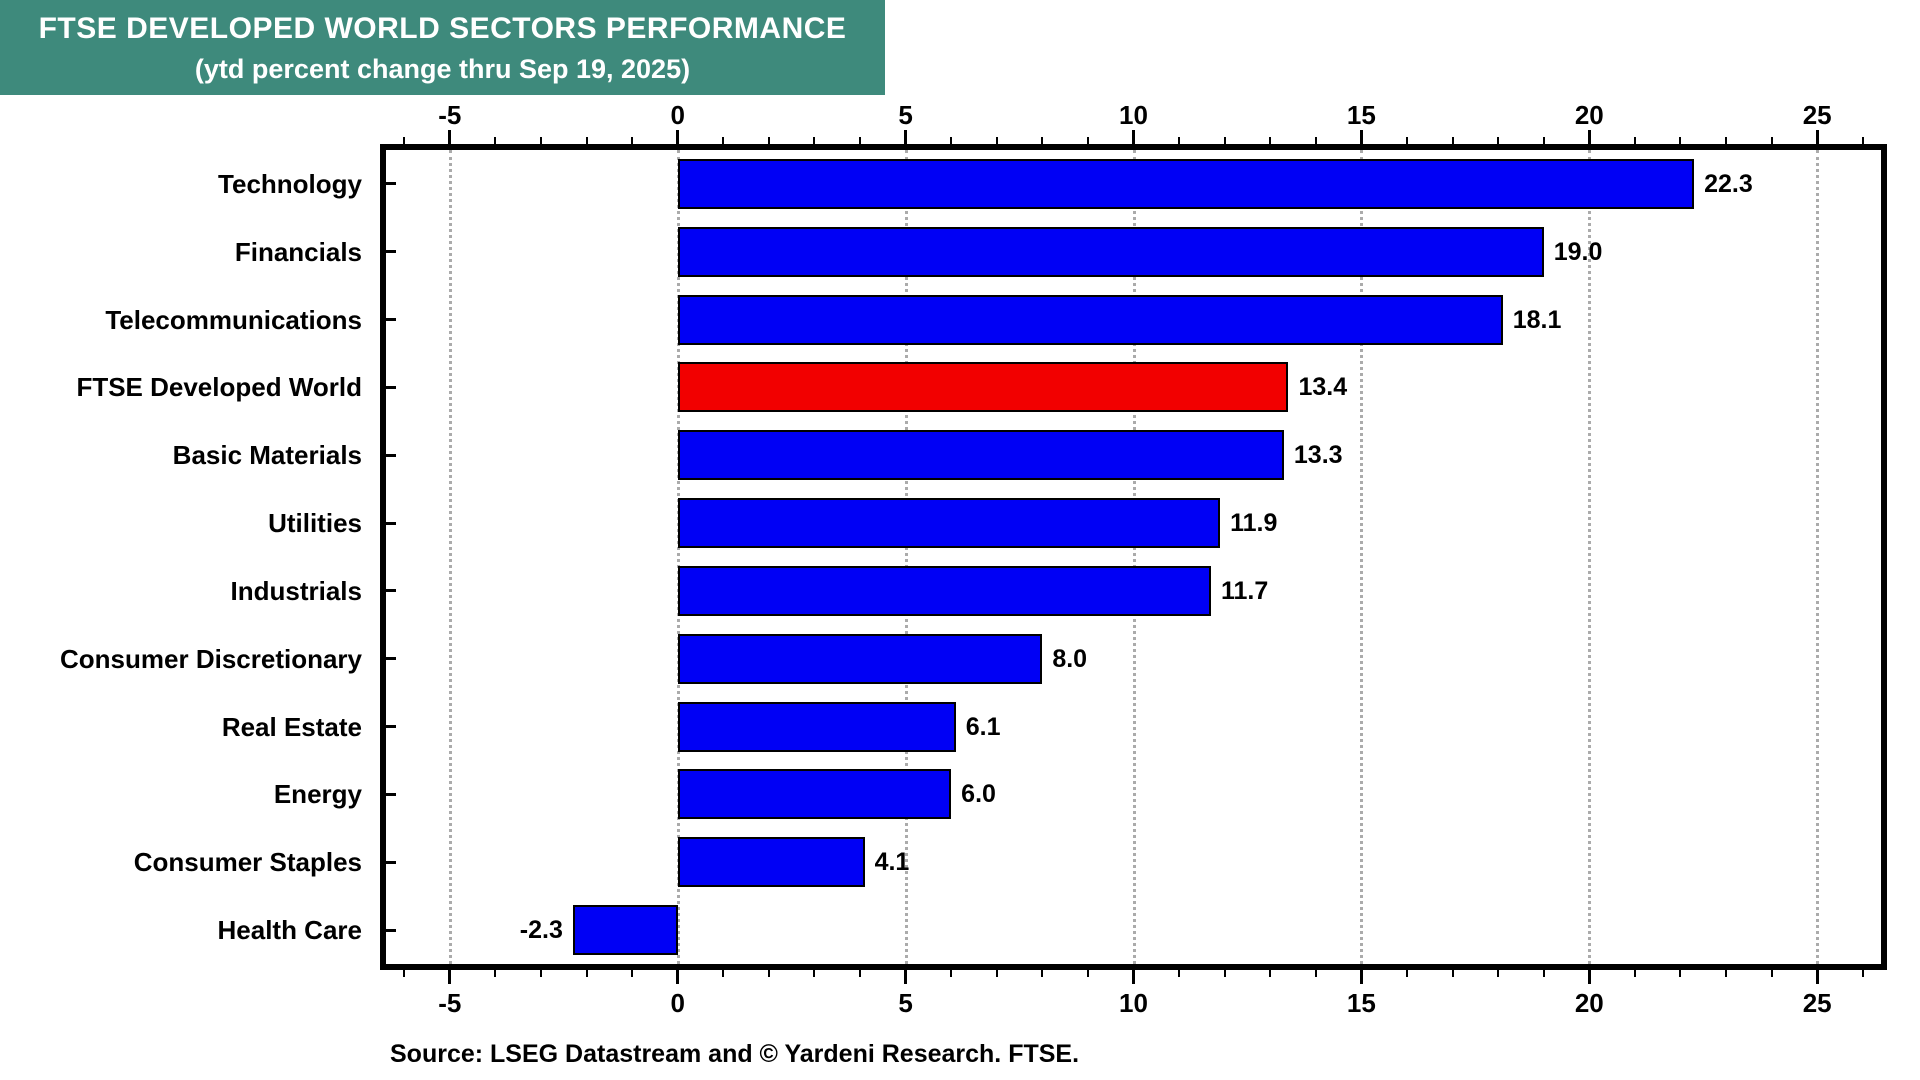 This screenshot has width=1920, height=1080. I want to click on axis-tick-label: 10, so click(1133, 1003).